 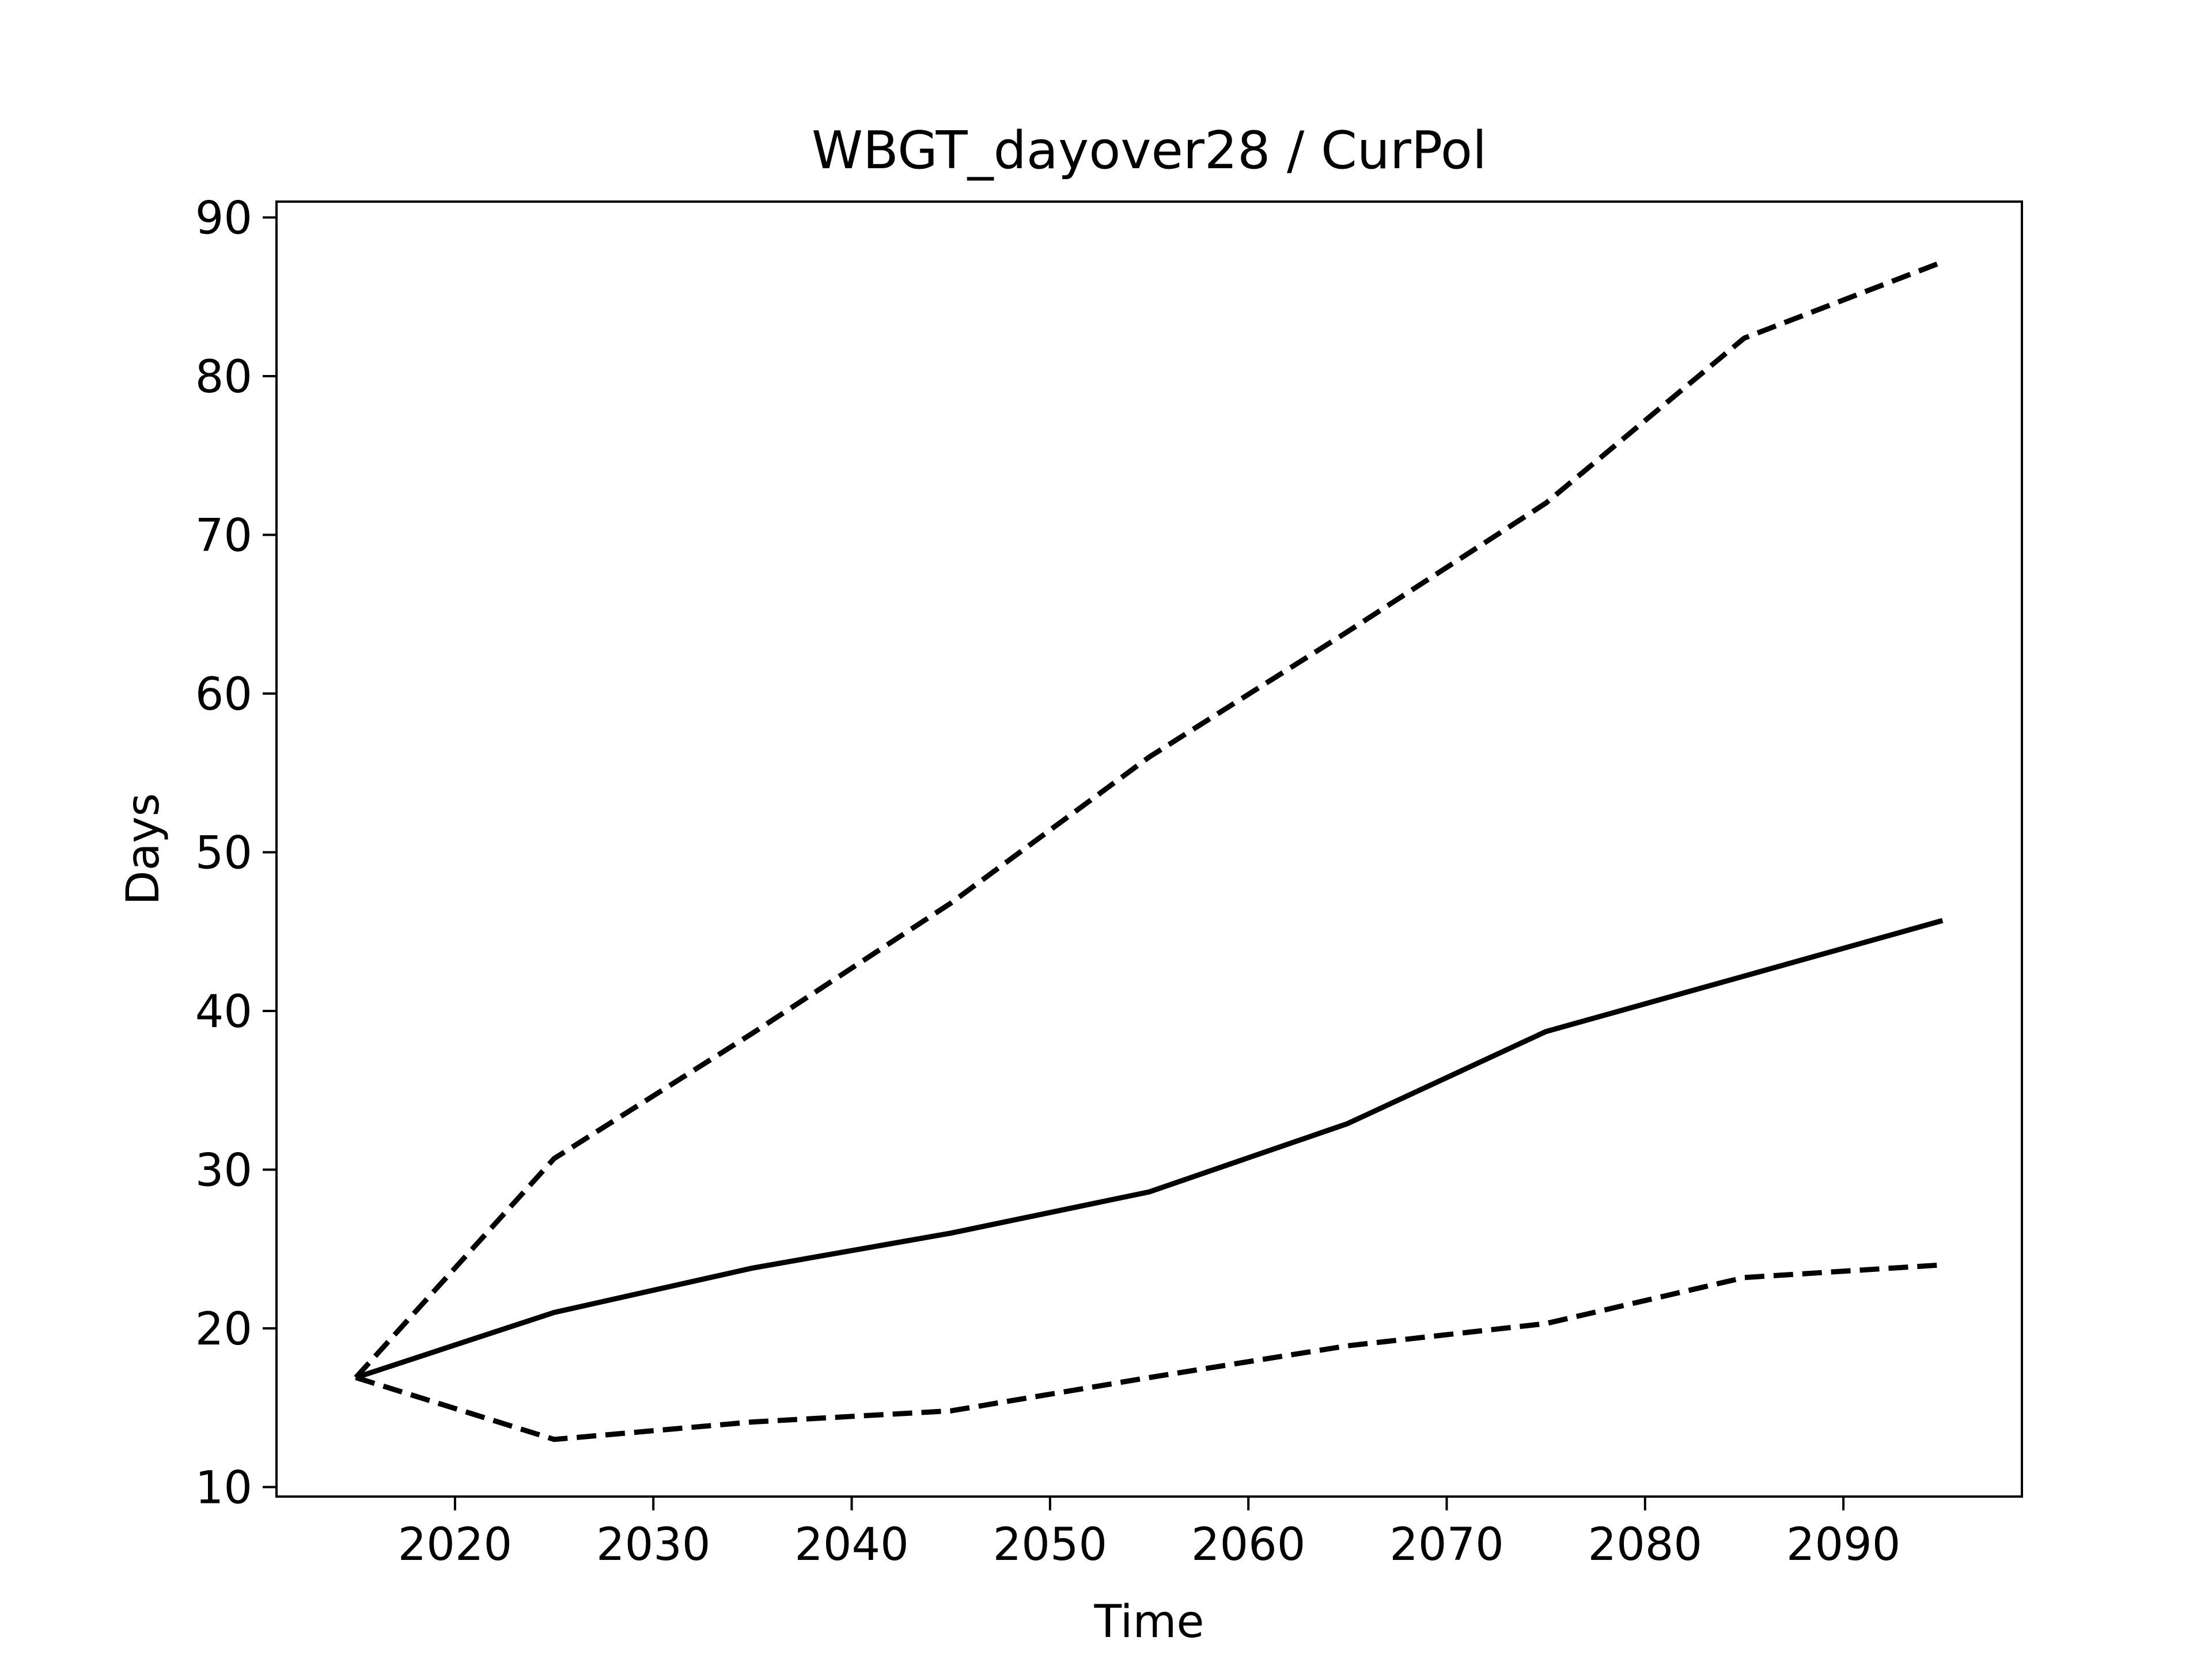 I want to click on y-tick-label: 30, so click(x=223, y=1170).